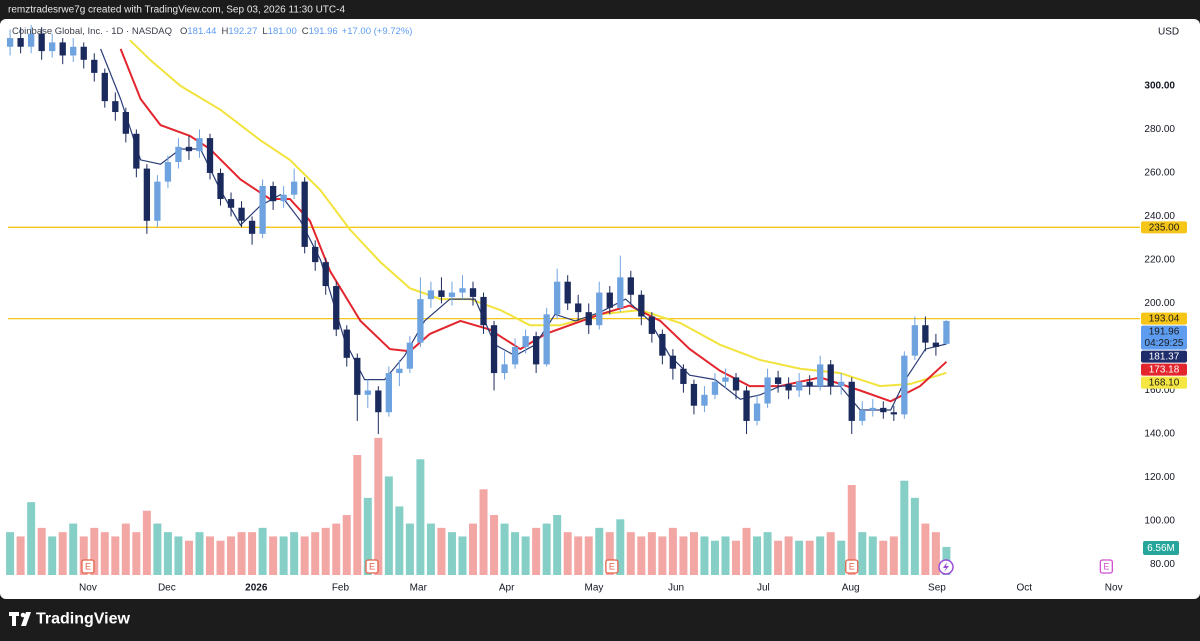 This screenshot has width=1200, height=641. What do you see at coordinates (1159, 129) in the screenshot?
I see `y-tick-label: 280.00` at bounding box center [1159, 129].